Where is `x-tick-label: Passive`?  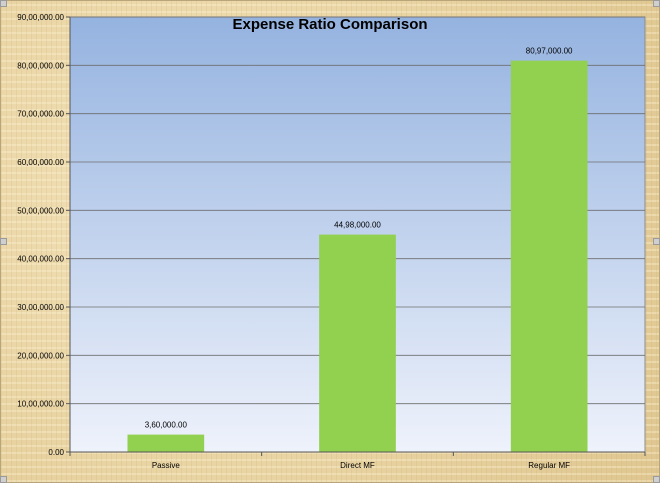 x-tick-label: Passive is located at coordinates (166, 465).